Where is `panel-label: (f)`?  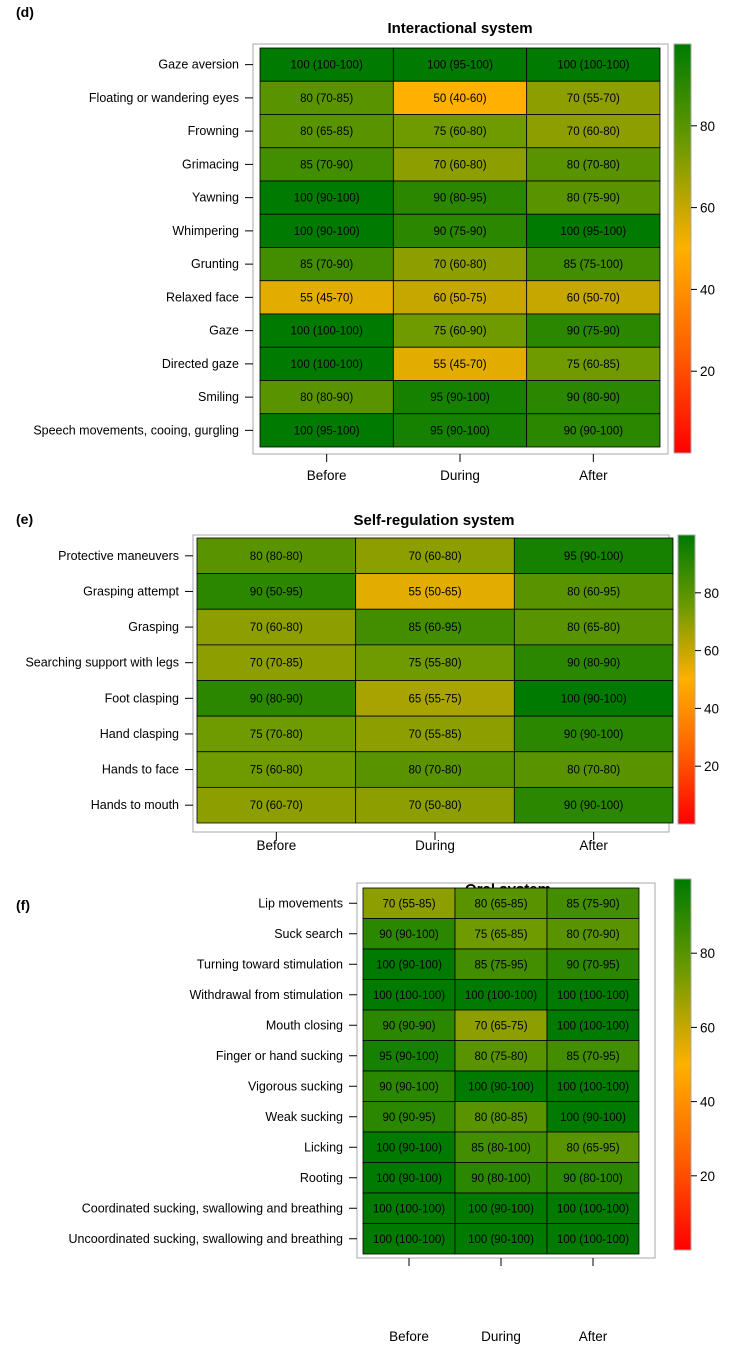 panel-label: (f) is located at coordinates (23, 905).